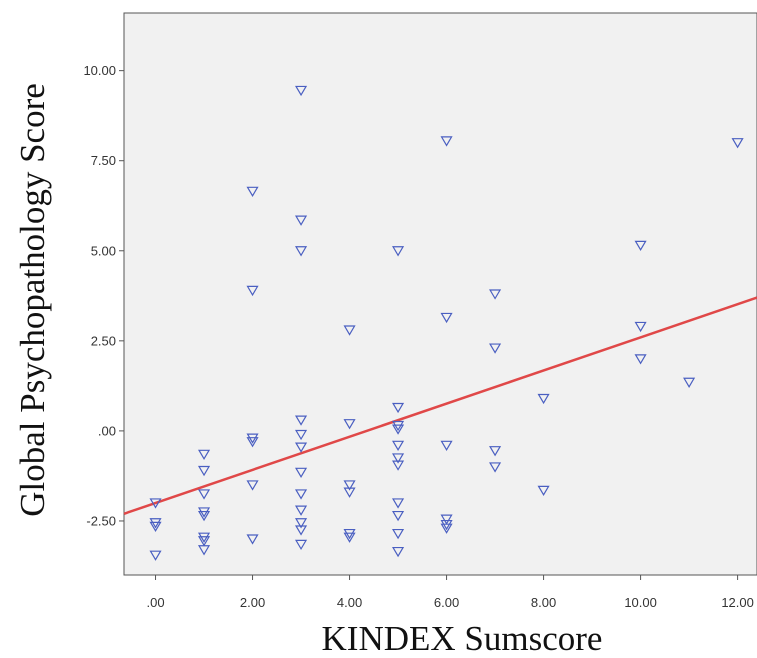  What do you see at coordinates (103, 340) in the screenshot?
I see `y-tick-label: 2.50` at bounding box center [103, 340].